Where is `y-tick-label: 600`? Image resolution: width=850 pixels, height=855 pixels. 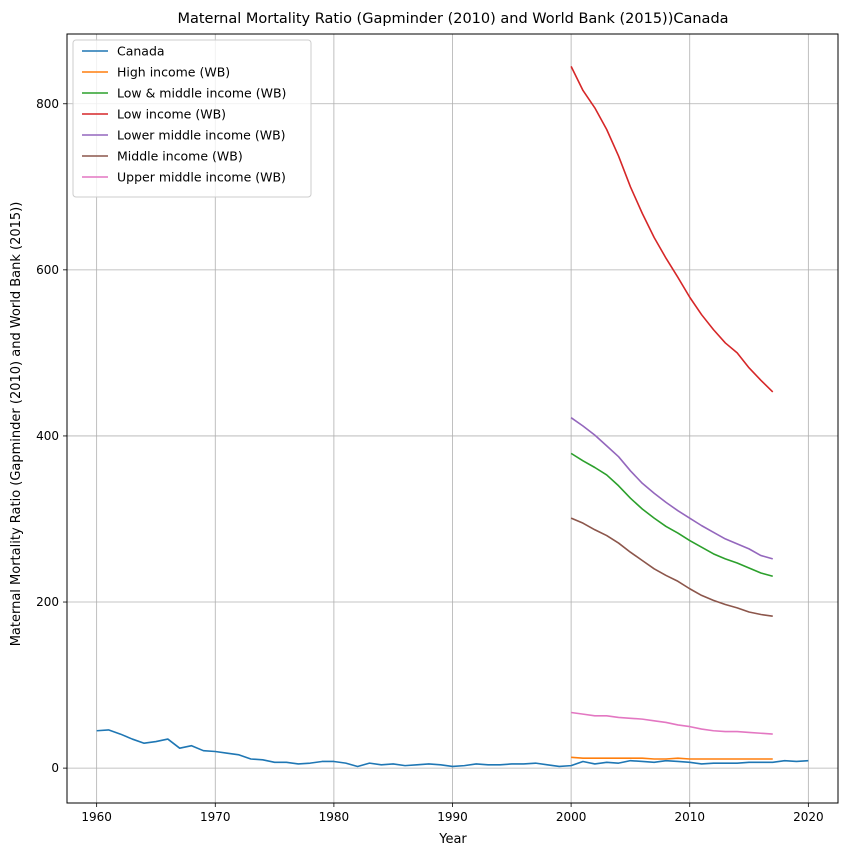
y-tick-label: 600 is located at coordinates (47, 270).